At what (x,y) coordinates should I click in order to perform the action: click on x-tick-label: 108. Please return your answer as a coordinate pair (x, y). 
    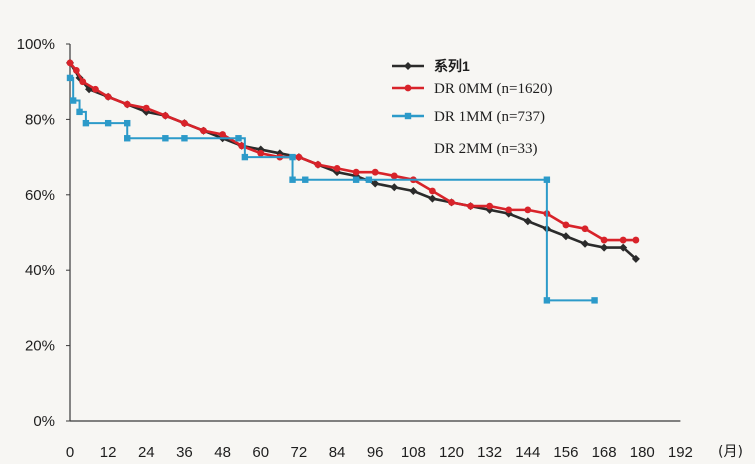
    Looking at the image, I should click on (413, 452).